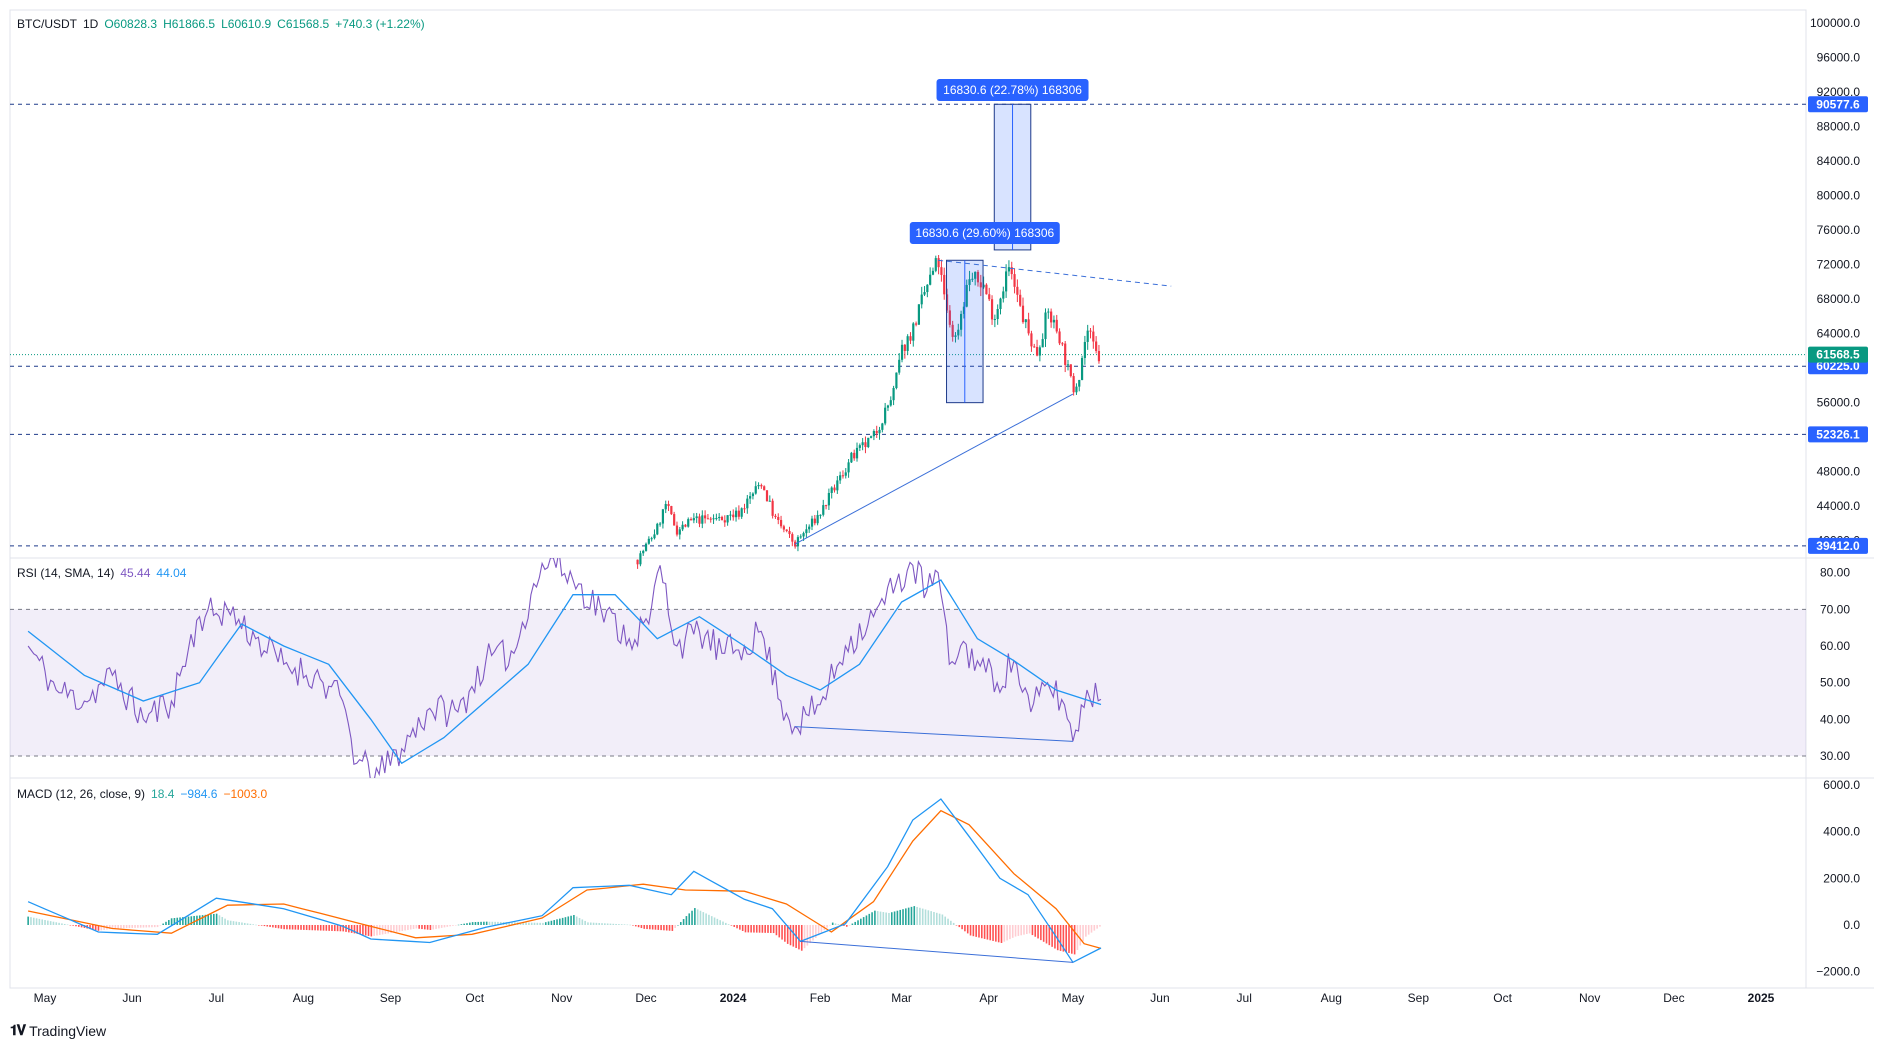 This screenshot has height=1054, width=1884. I want to click on x-tick-label: 2024, so click(733, 998).